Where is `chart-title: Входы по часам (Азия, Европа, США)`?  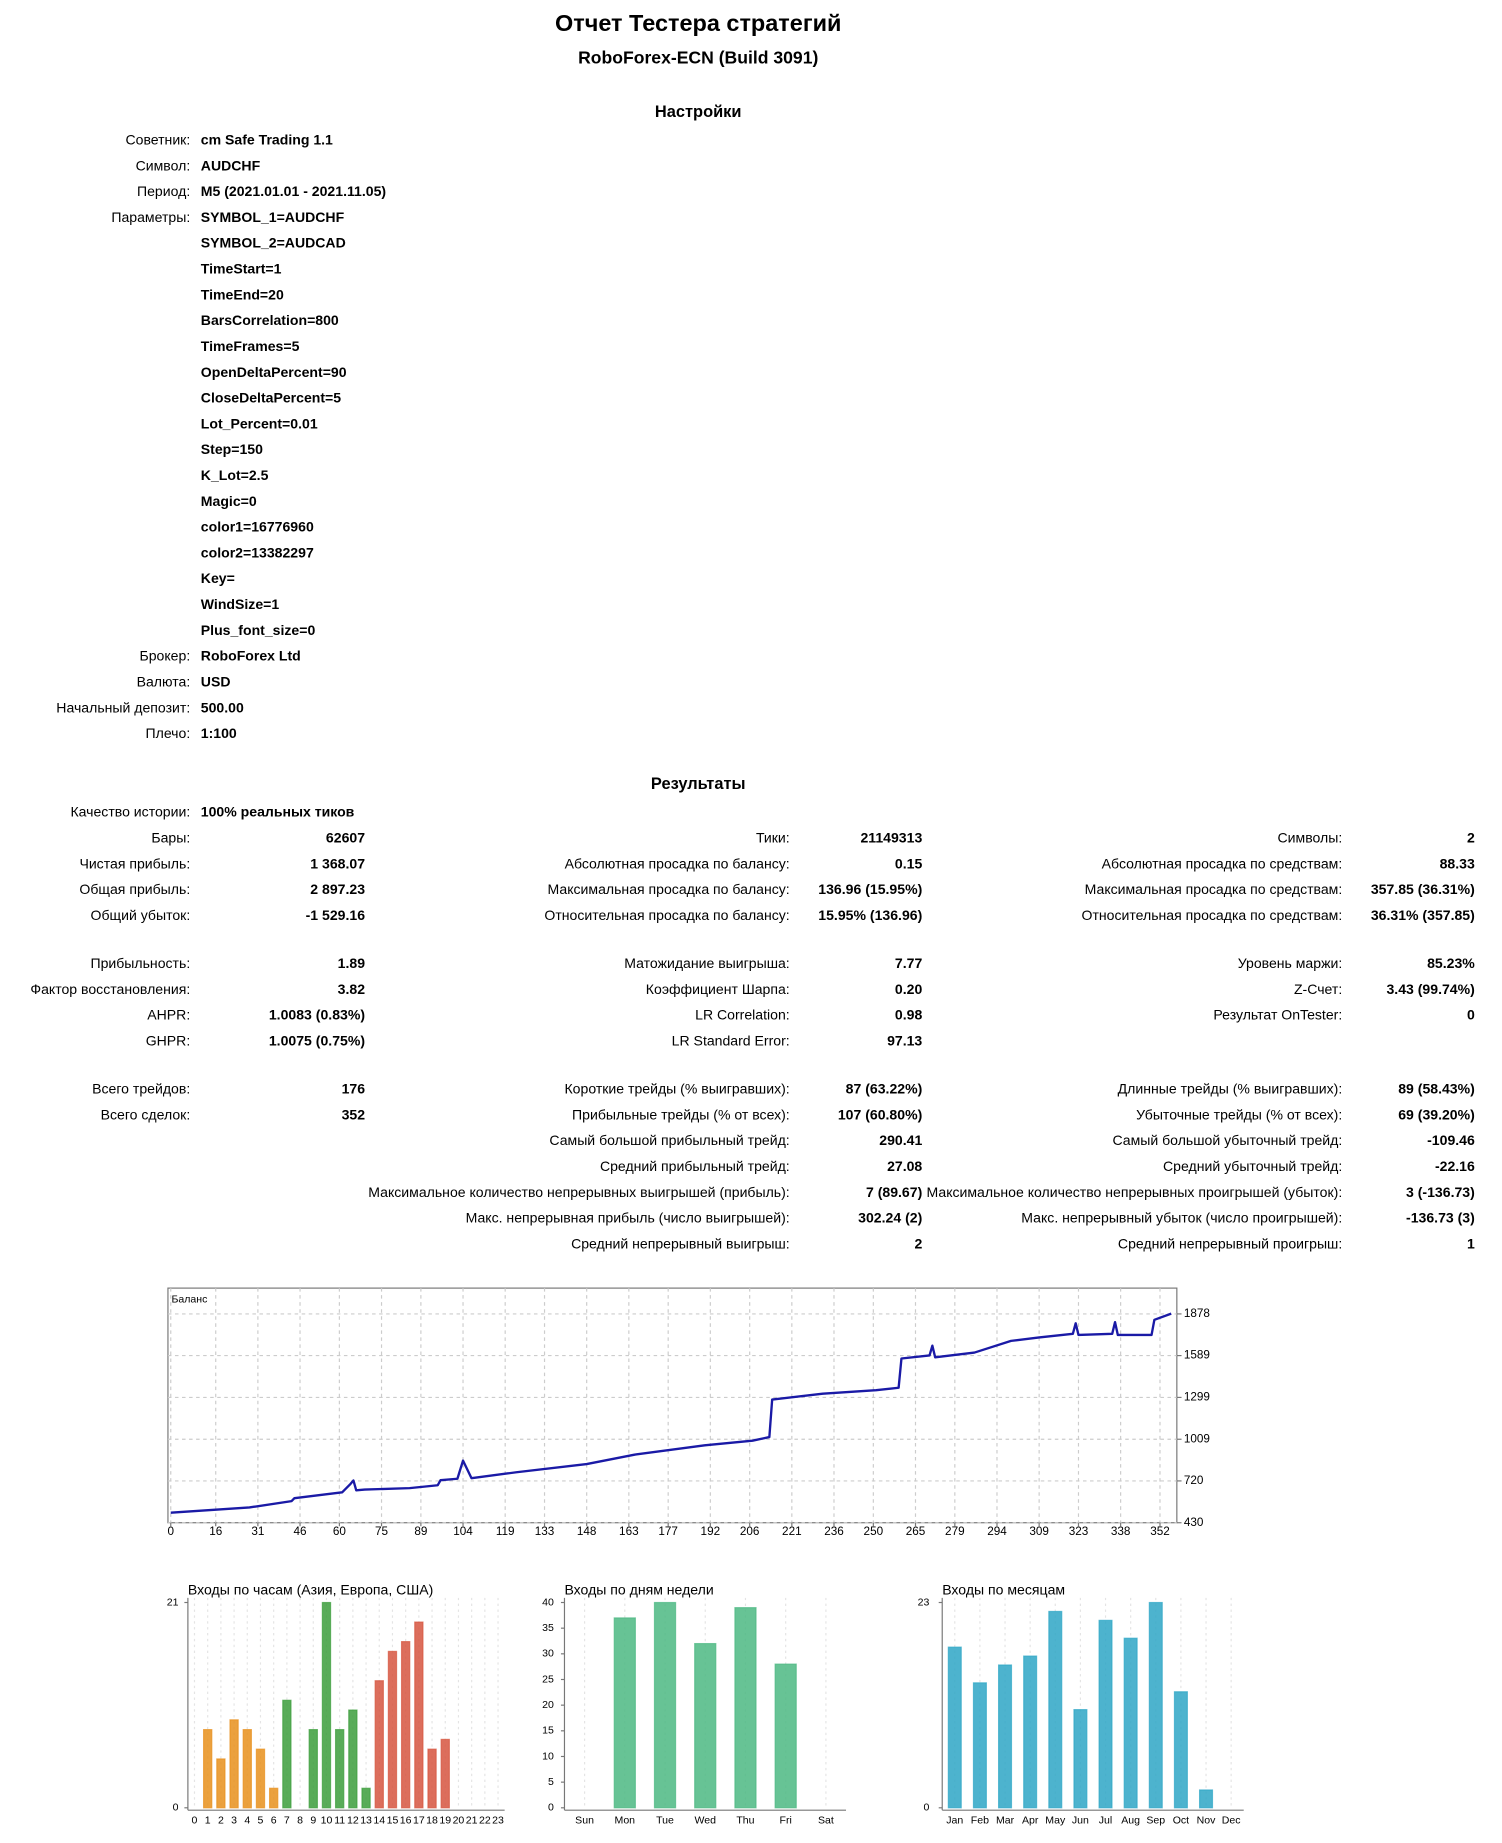
chart-title: Входы по часам (Азия, Европа, США) is located at coordinates (310, 1589).